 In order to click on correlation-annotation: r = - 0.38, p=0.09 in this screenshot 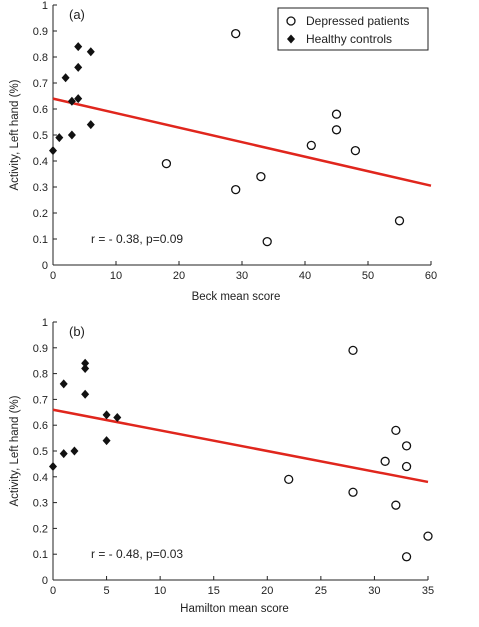, I will do `click(137, 239)`.